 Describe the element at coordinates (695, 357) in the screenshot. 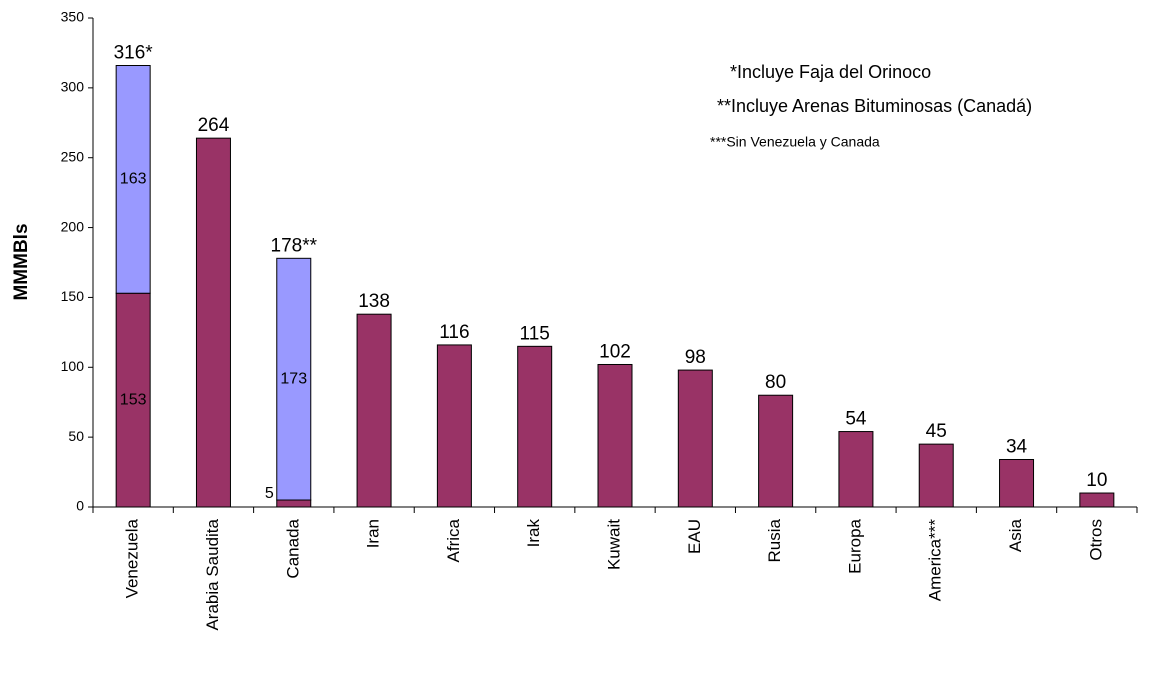

I see `total-label: 98` at that location.